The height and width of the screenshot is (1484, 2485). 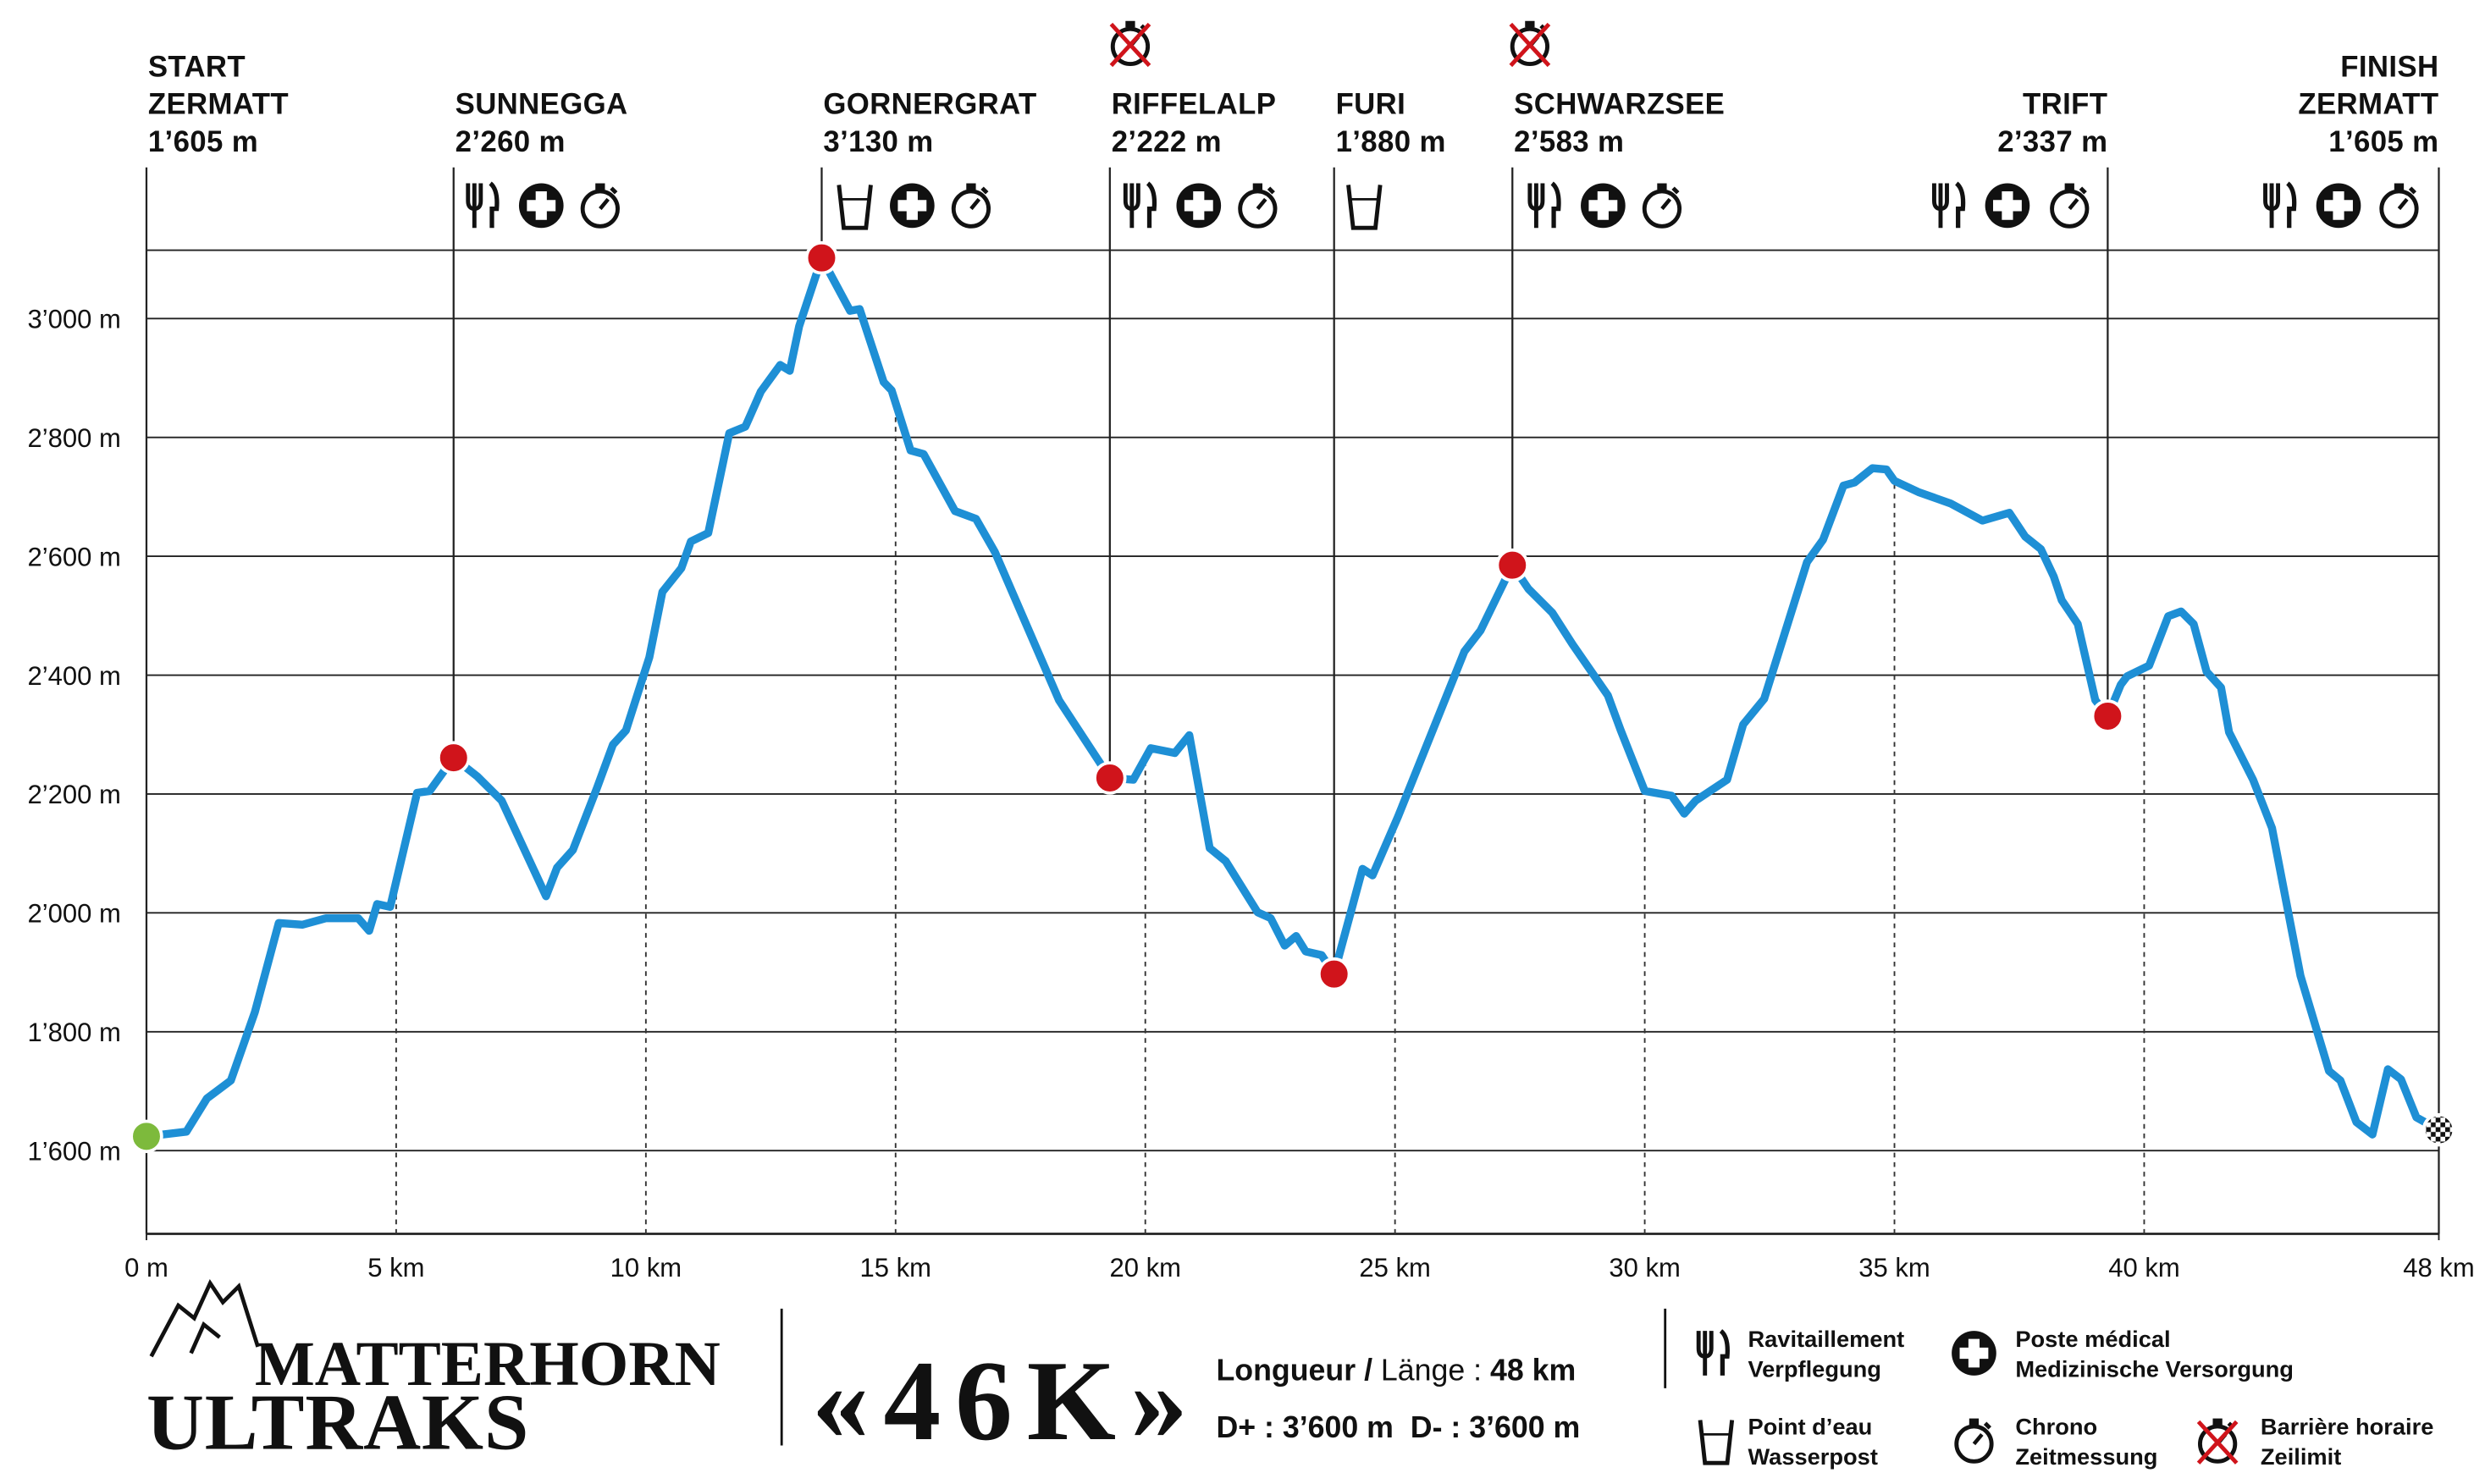 I want to click on legend-text: Poste médical, so click(x=2092, y=1339).